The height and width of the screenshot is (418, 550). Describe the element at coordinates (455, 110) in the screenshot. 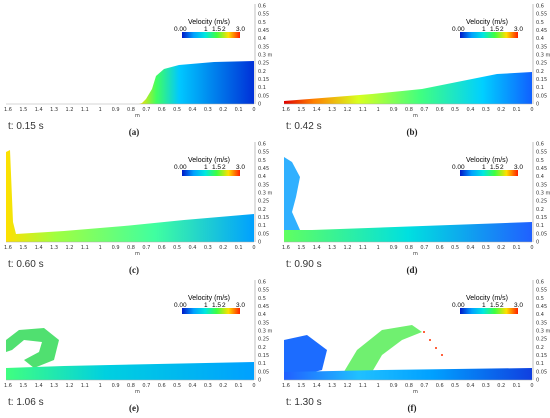

I see `x-tick-label: 0.5` at that location.